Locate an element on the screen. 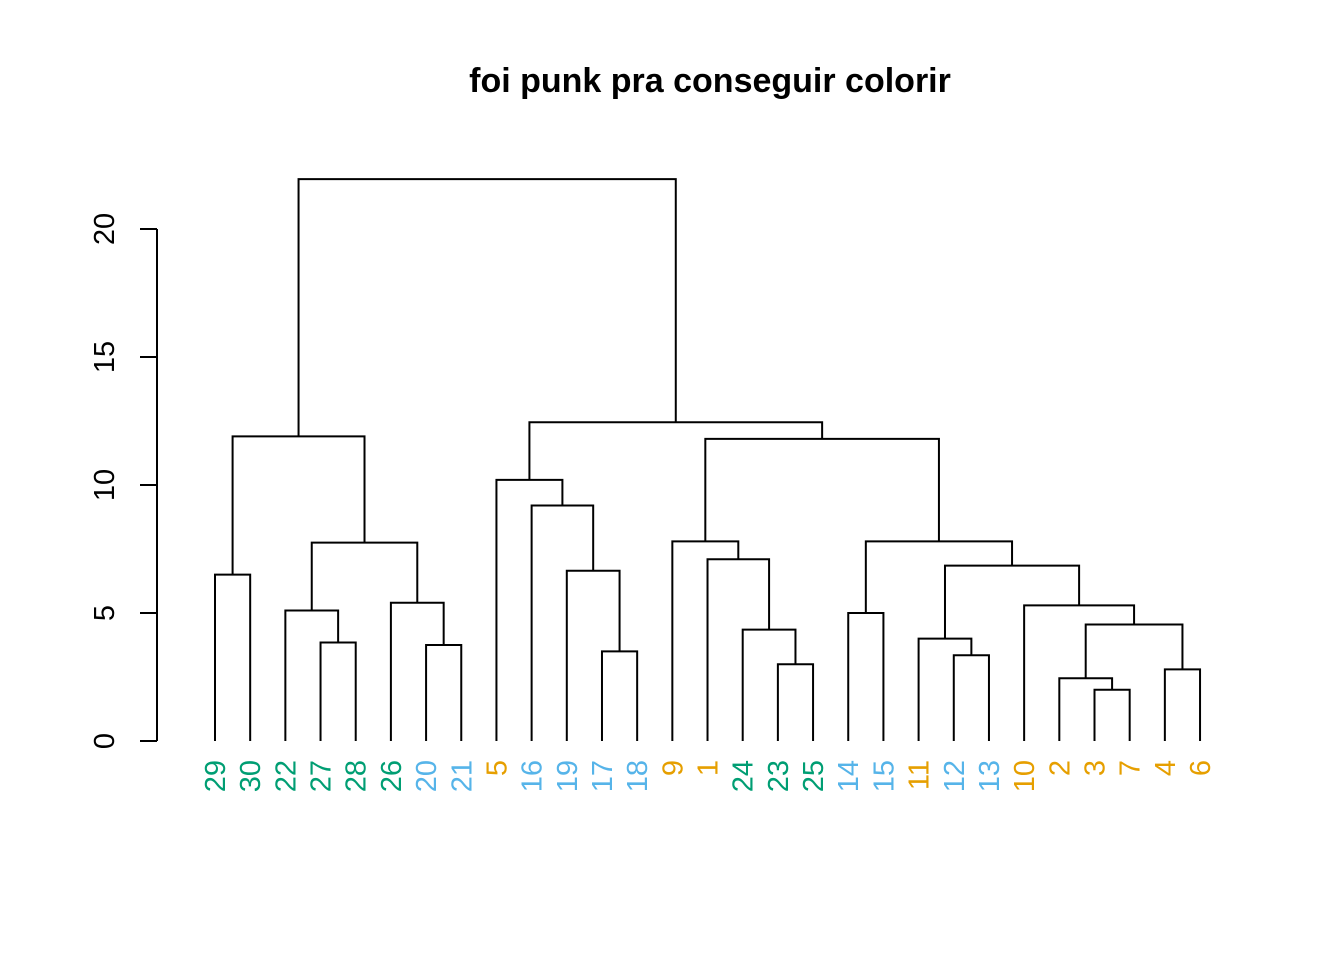 The height and width of the screenshot is (960, 1344). leaf-label: 25 is located at coordinates (814, 776).